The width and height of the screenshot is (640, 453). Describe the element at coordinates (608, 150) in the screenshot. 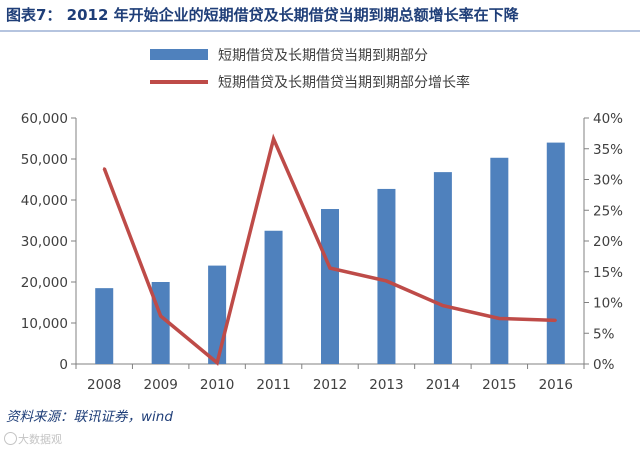

I see `right-axis-tick-label: 35%` at that location.